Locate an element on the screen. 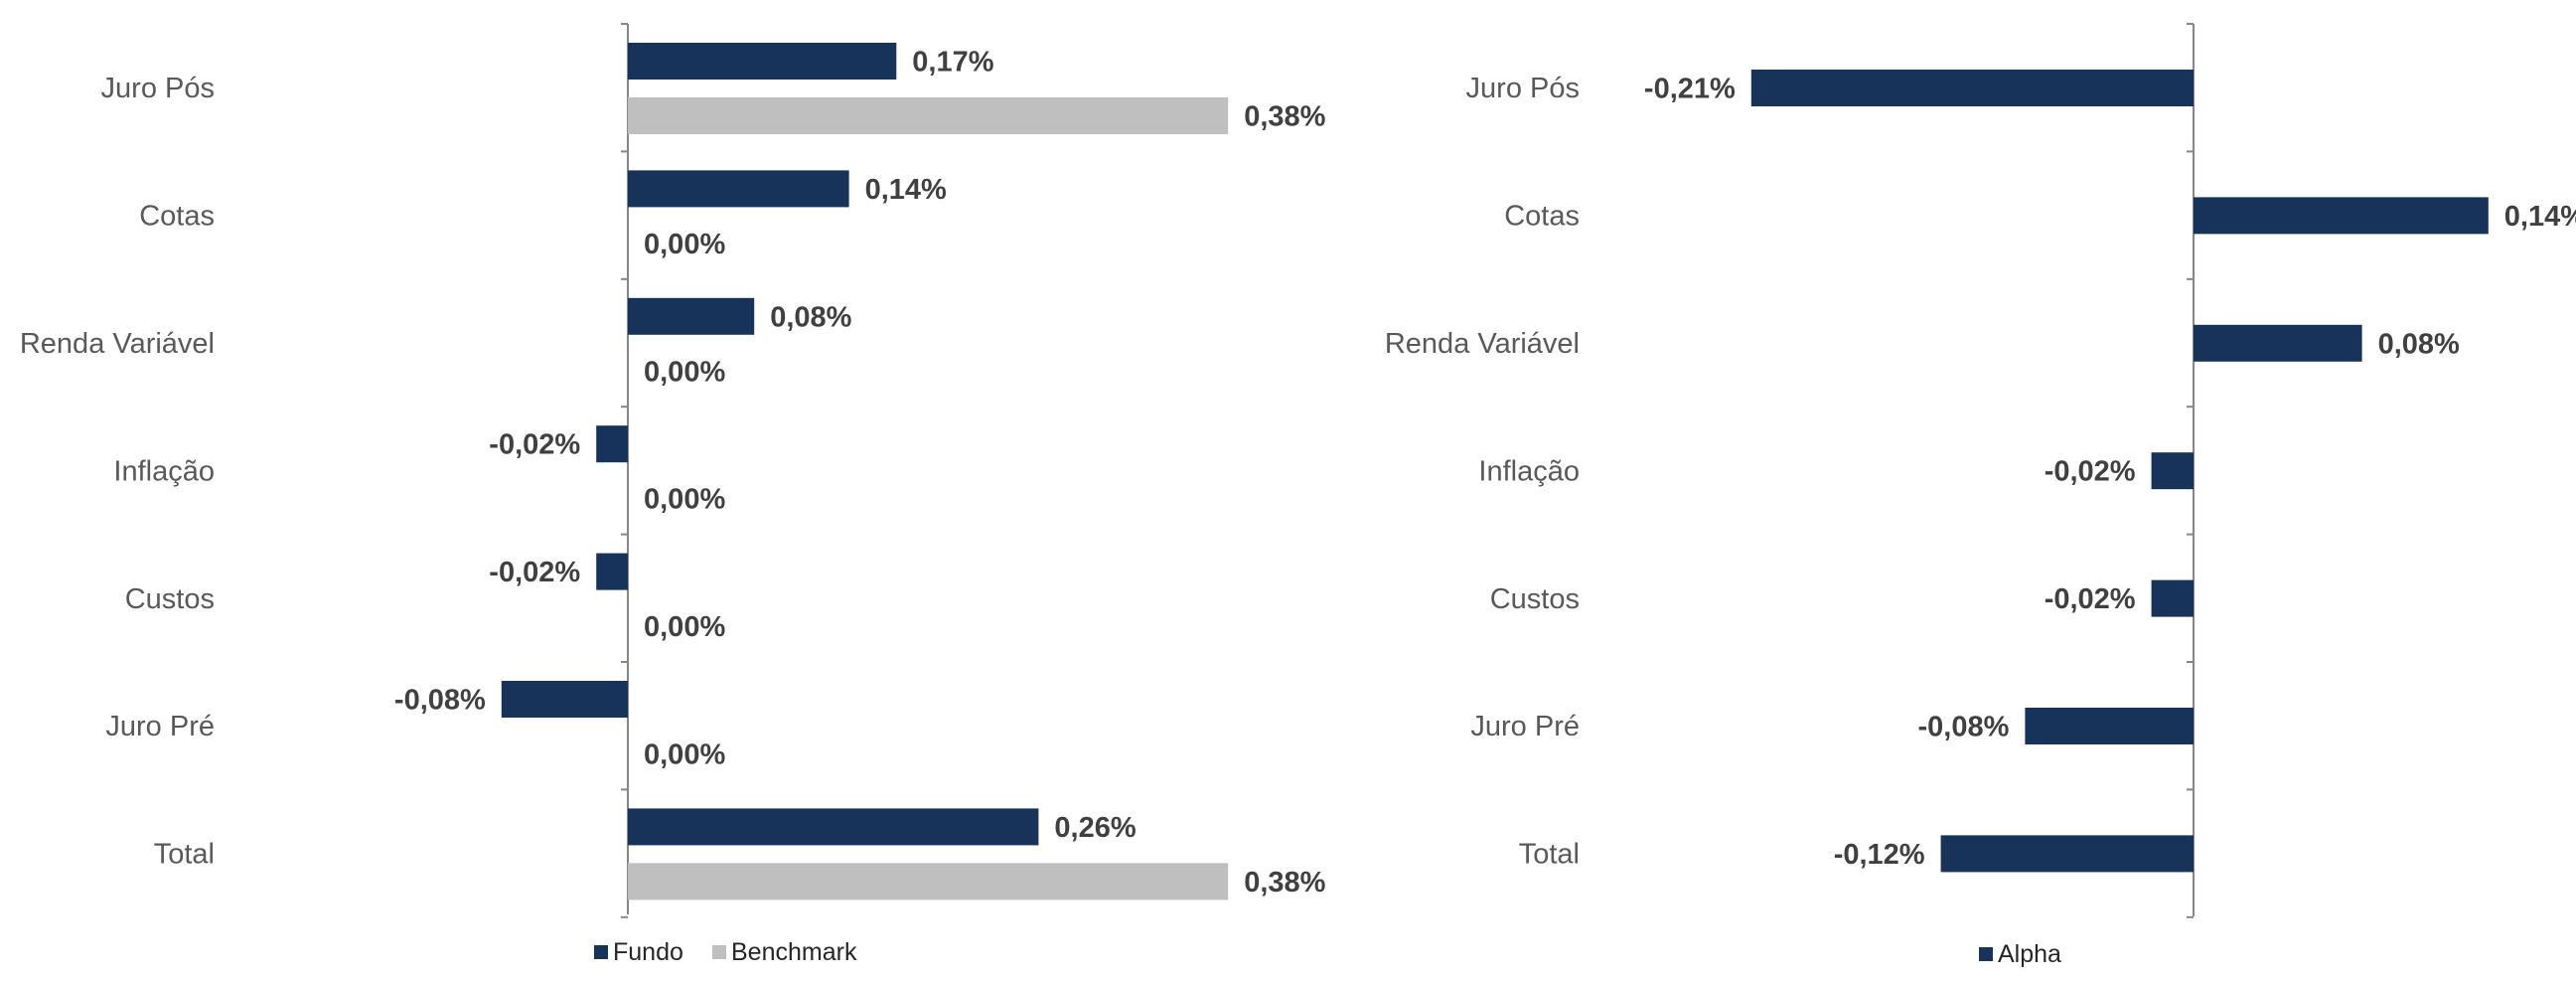  chart1-category-label: Cotas is located at coordinates (177, 217).